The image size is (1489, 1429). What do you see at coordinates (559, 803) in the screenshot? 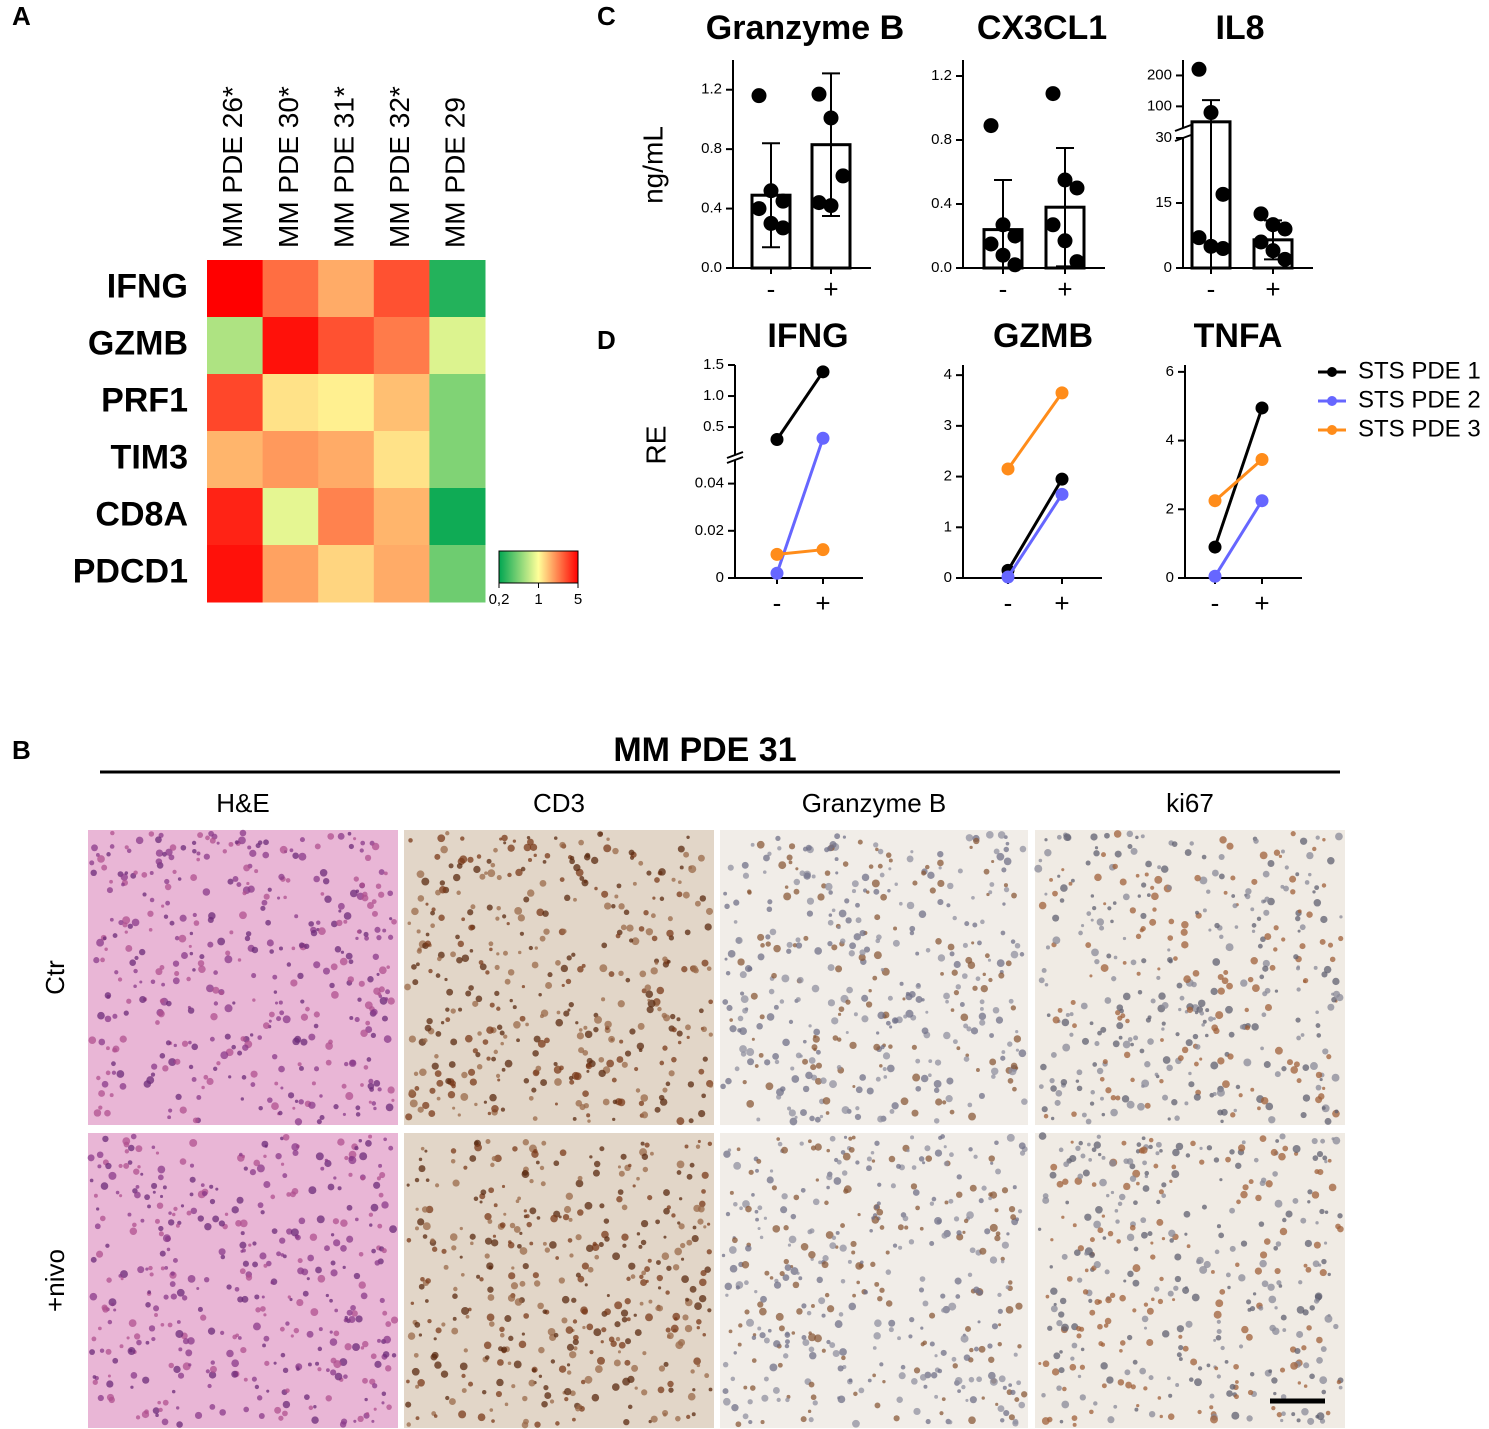
I see `stain-label: CD3` at bounding box center [559, 803].